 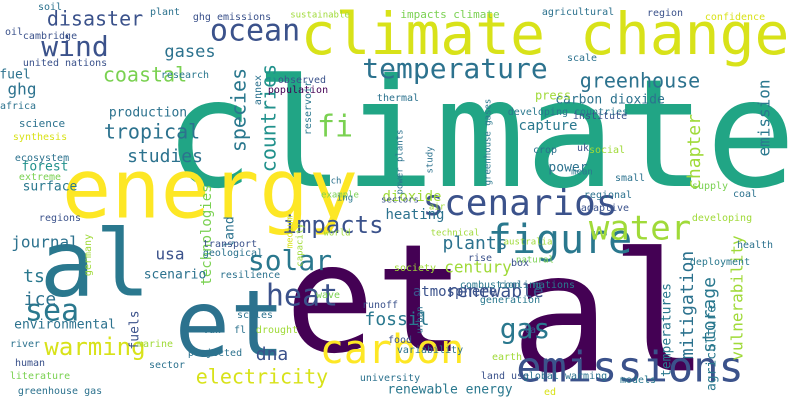 What do you see at coordinates (25, 344) in the screenshot?
I see `word-river: river` at bounding box center [25, 344].